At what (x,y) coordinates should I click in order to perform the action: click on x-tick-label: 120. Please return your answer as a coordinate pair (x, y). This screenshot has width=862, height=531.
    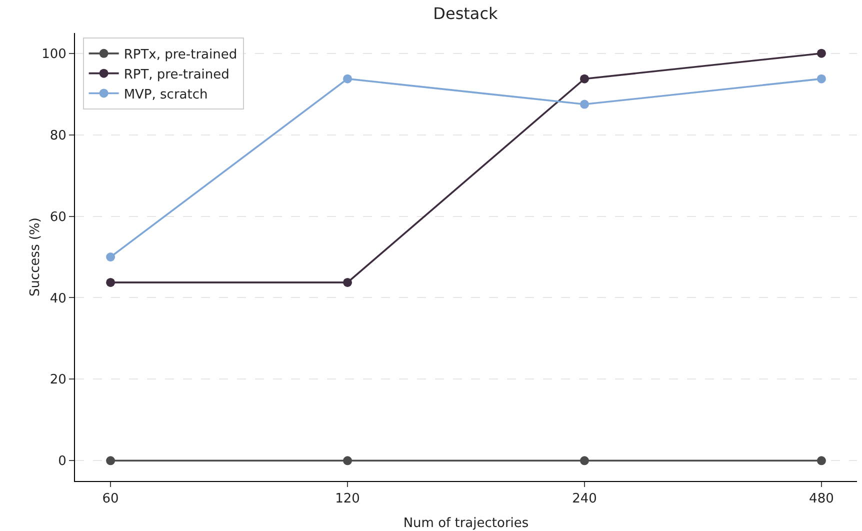
    Looking at the image, I should click on (347, 499).